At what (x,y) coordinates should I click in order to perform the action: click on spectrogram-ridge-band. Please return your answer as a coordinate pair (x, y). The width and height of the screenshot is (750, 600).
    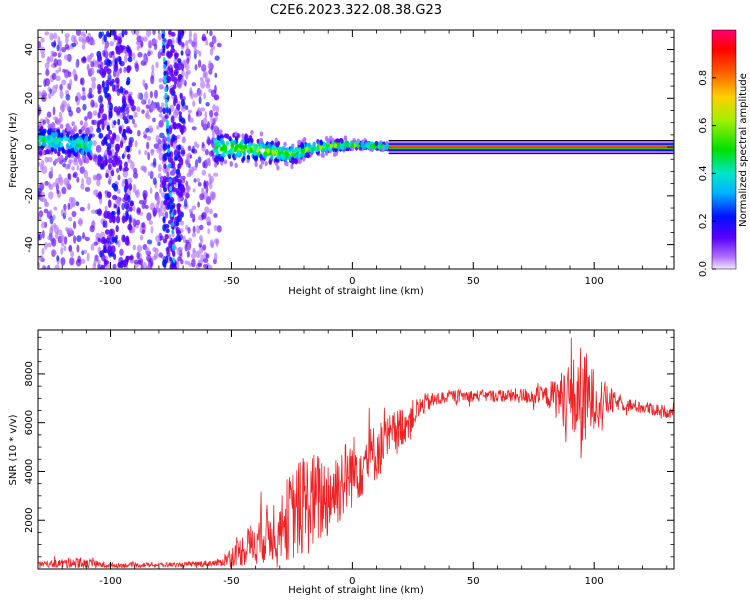
    Looking at the image, I should click on (531, 147).